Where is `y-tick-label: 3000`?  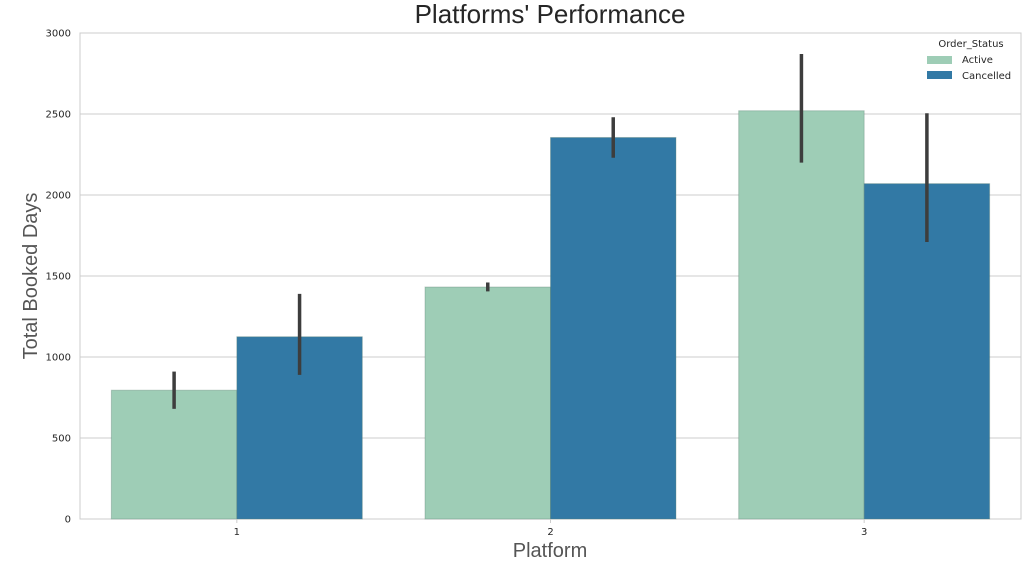
y-tick-label: 3000 is located at coordinates (58, 34).